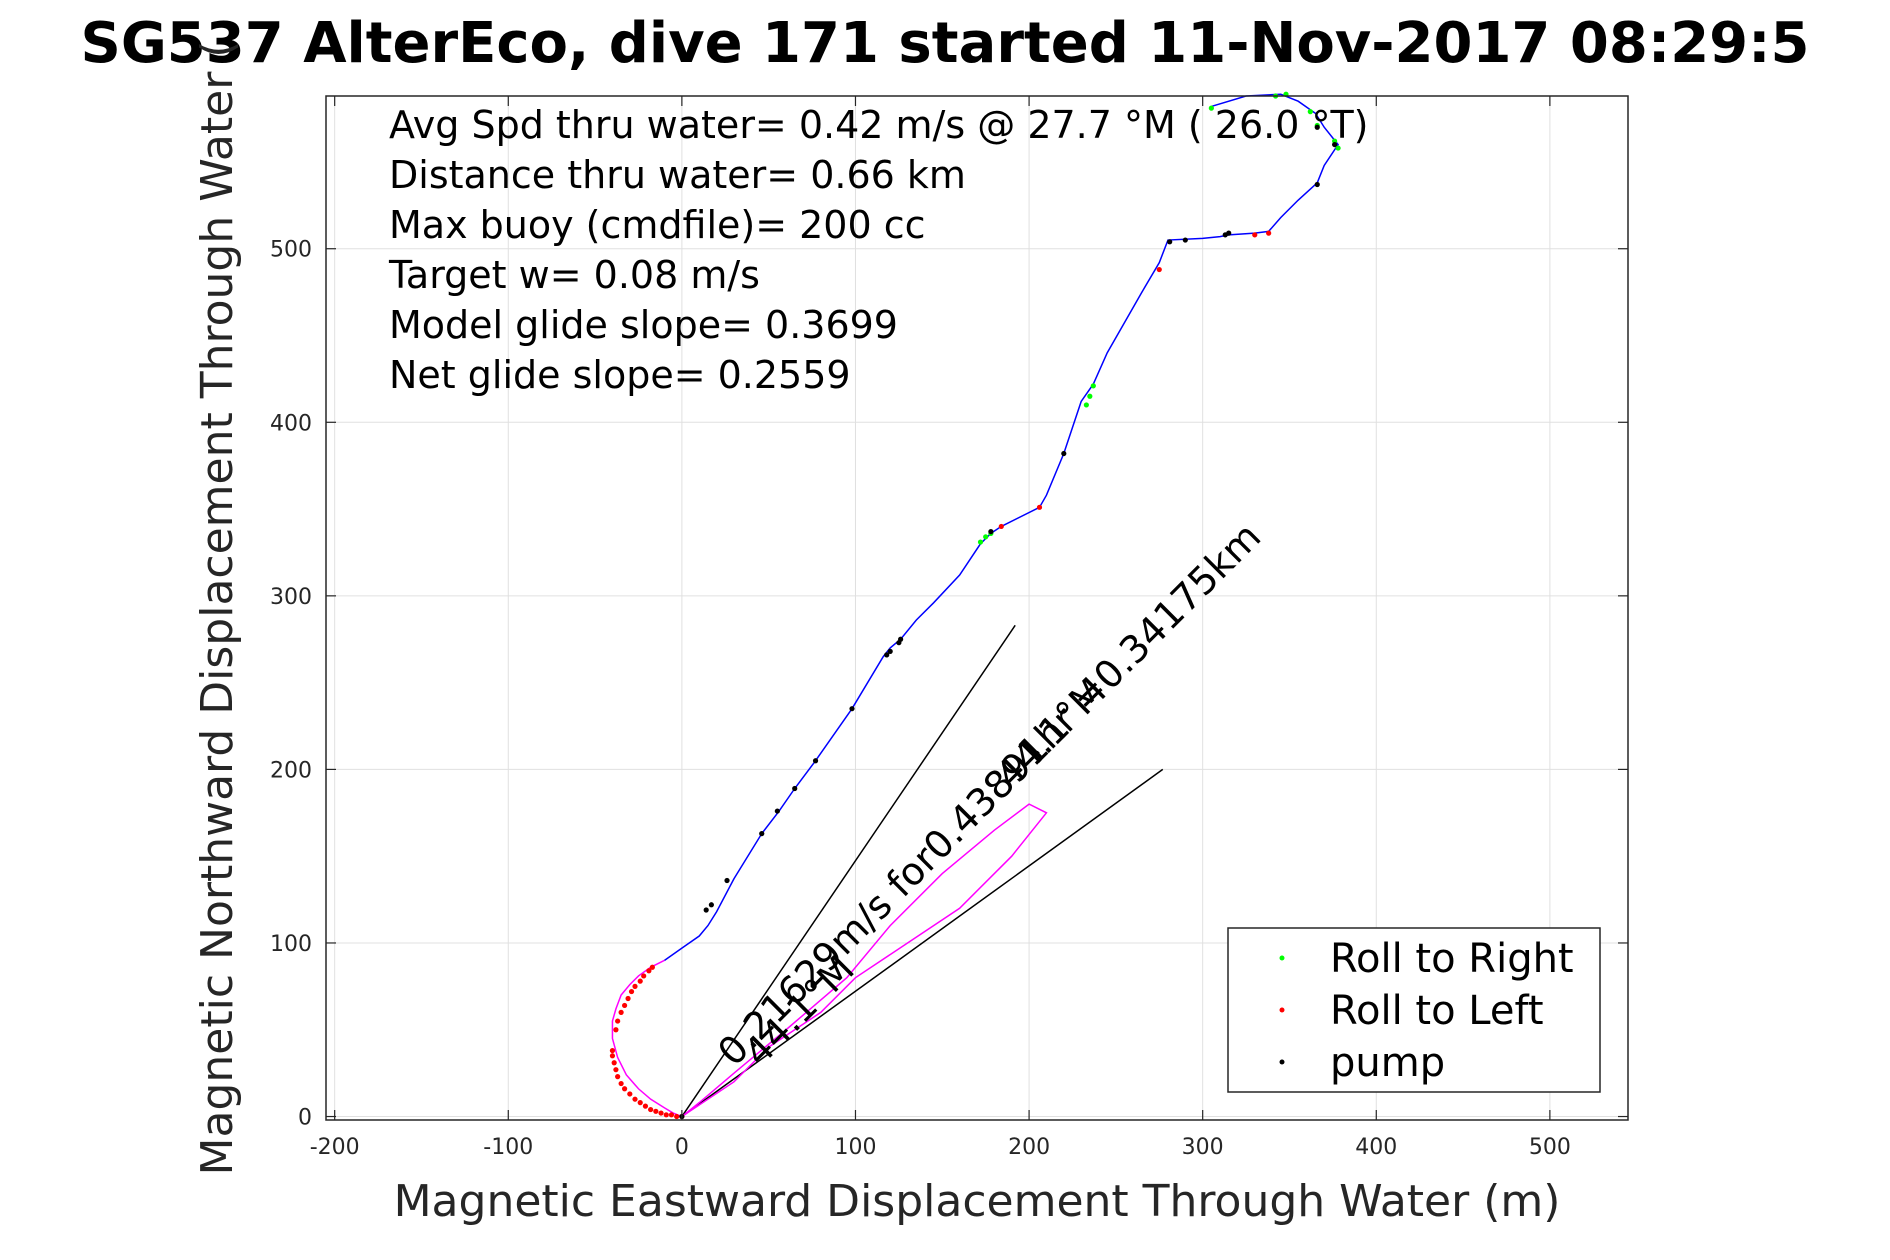 Image resolution: width=1890 pixels, height=1260 pixels. What do you see at coordinates (1282, 1062) in the screenshot?
I see `legend-marker-pump` at bounding box center [1282, 1062].